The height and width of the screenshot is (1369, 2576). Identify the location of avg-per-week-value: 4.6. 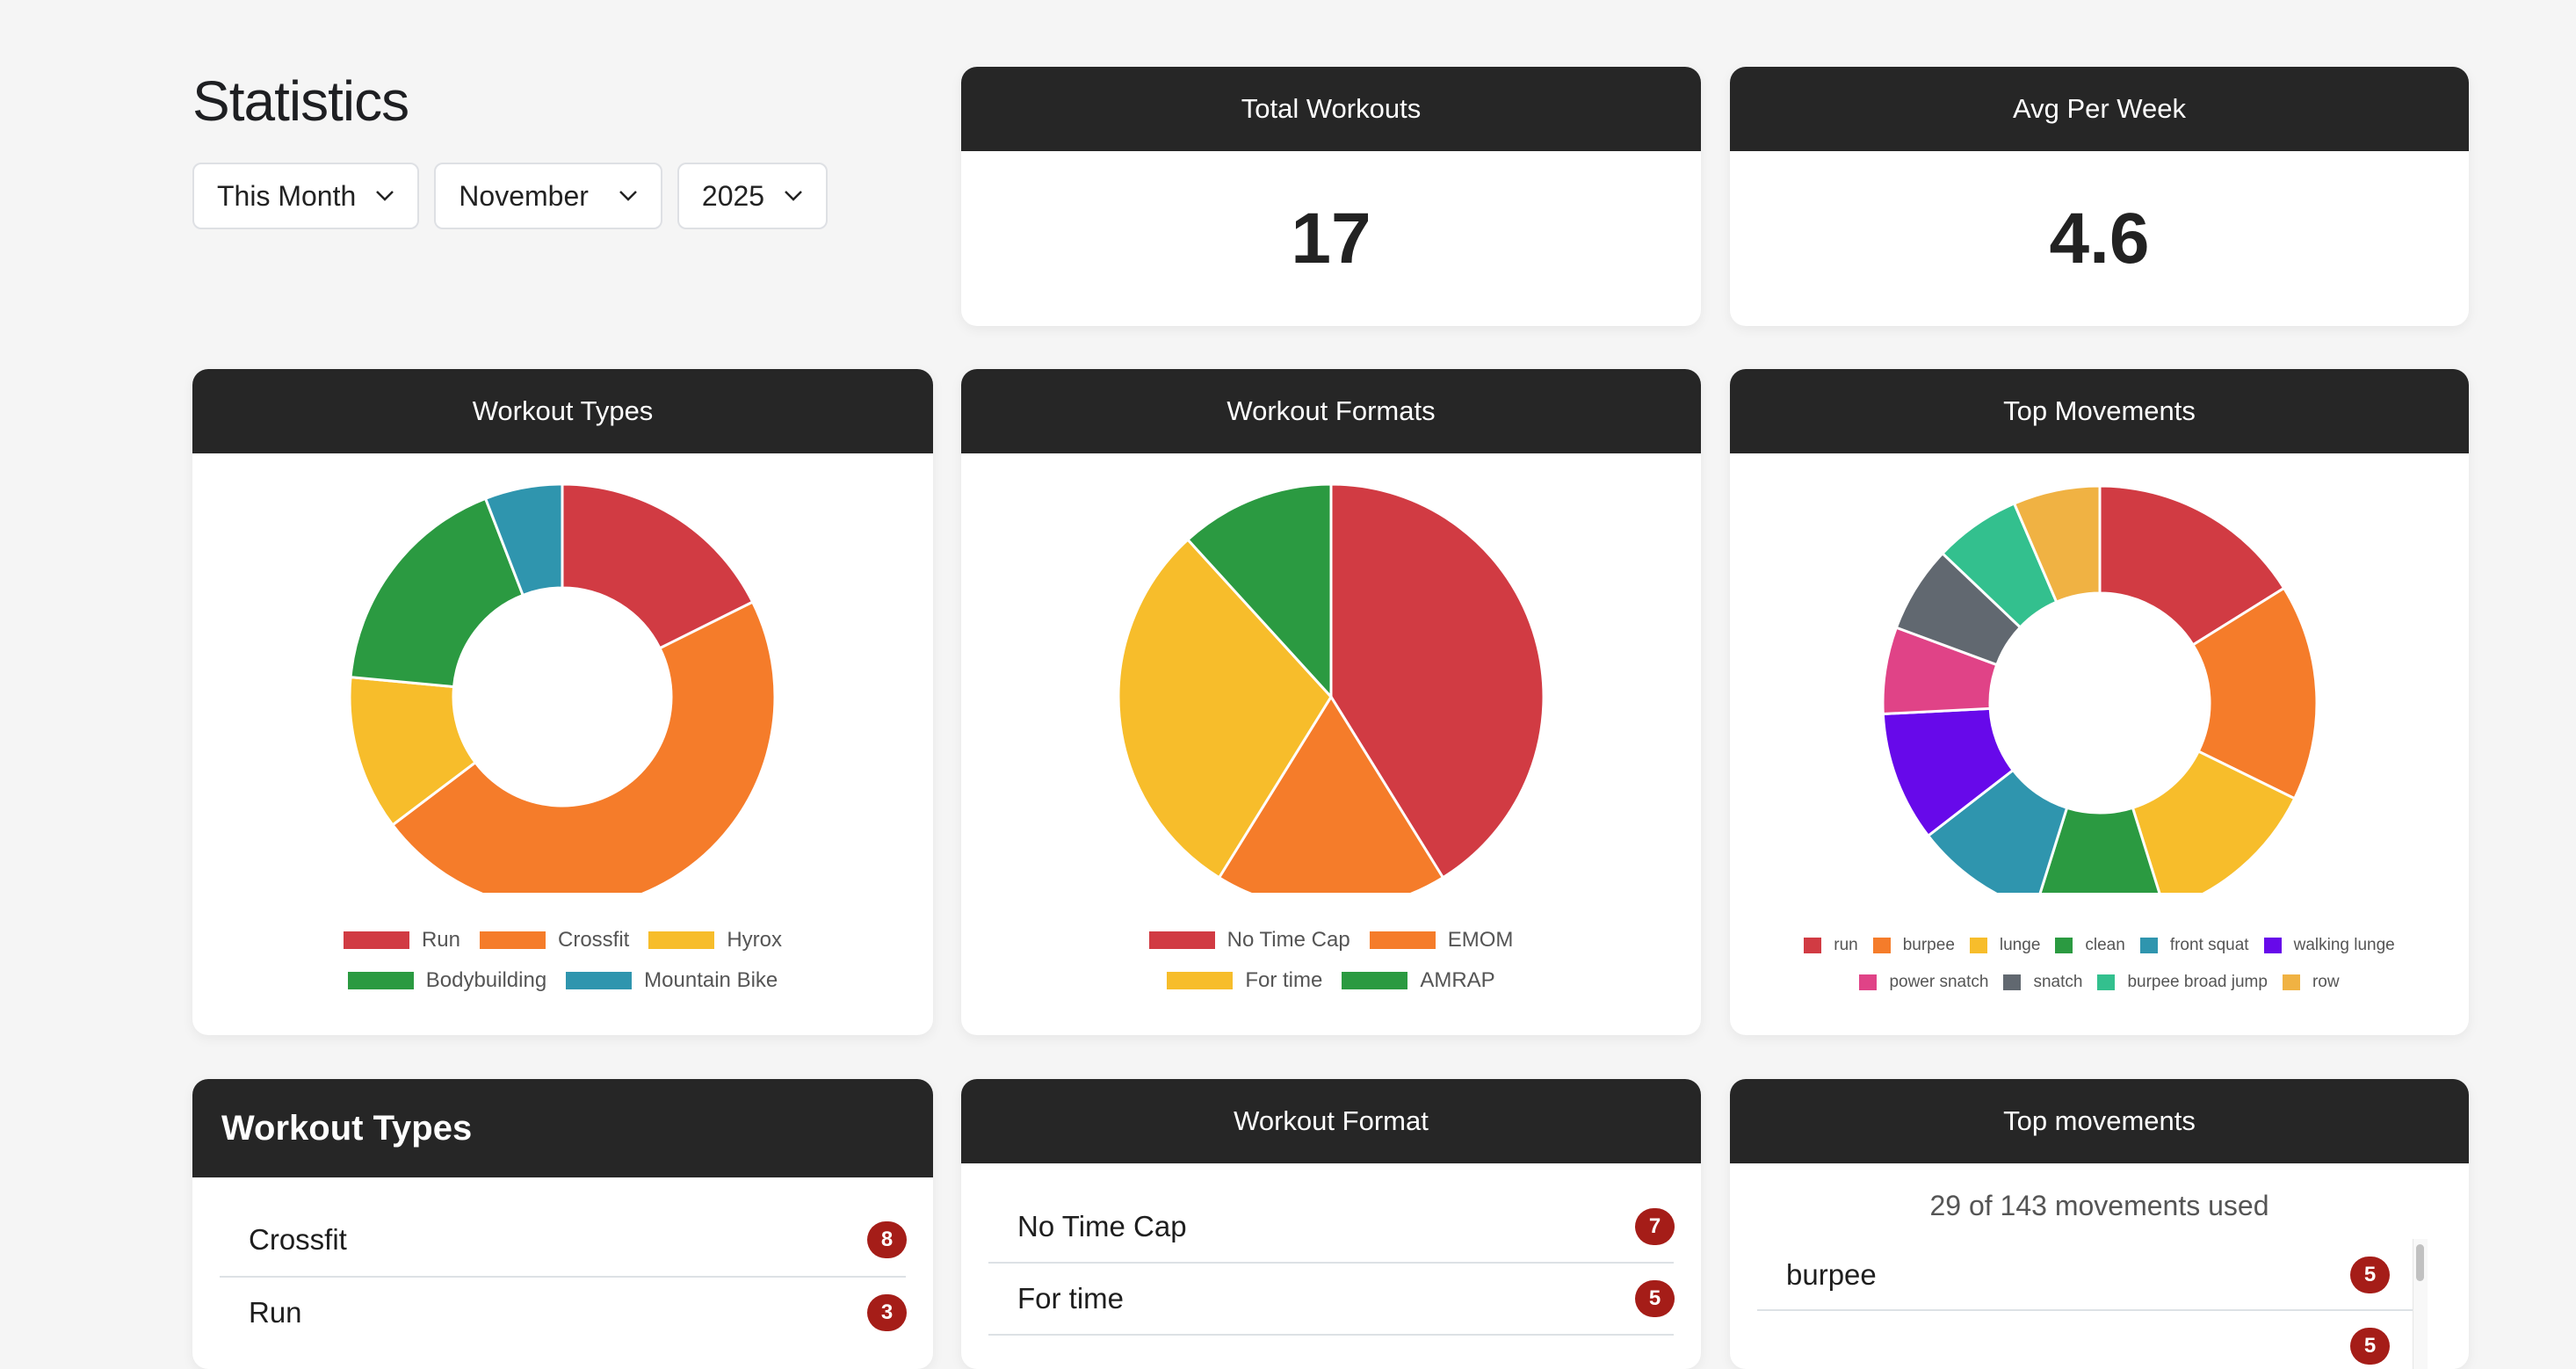
(2099, 238).